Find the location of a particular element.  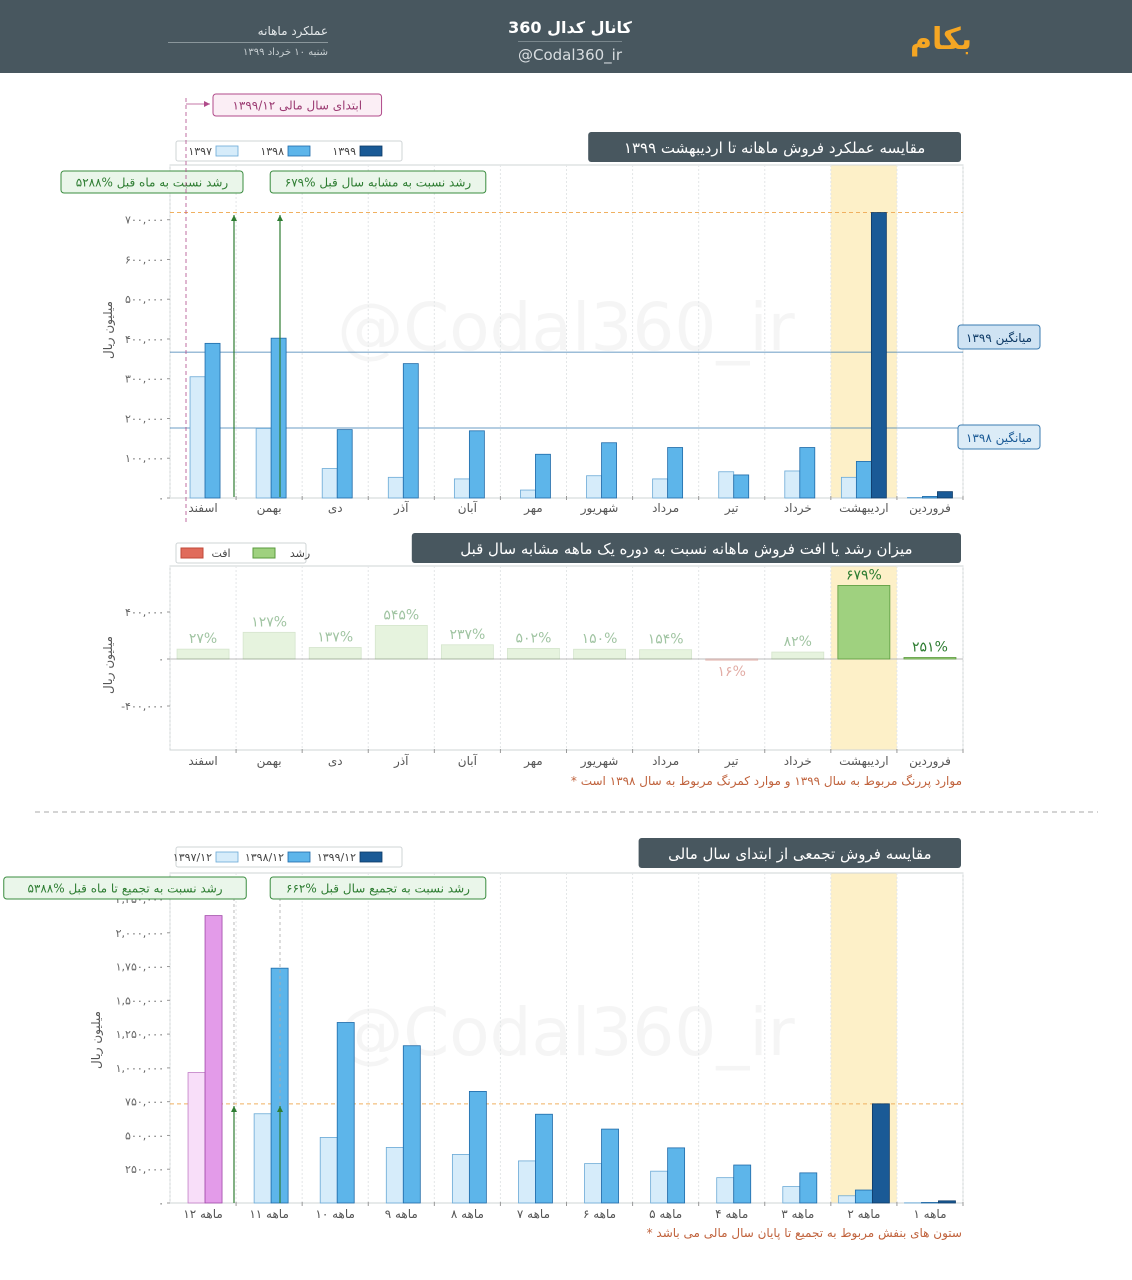

chart1-bar-۱۳۹۸-1 is located at coordinates (863, 480).